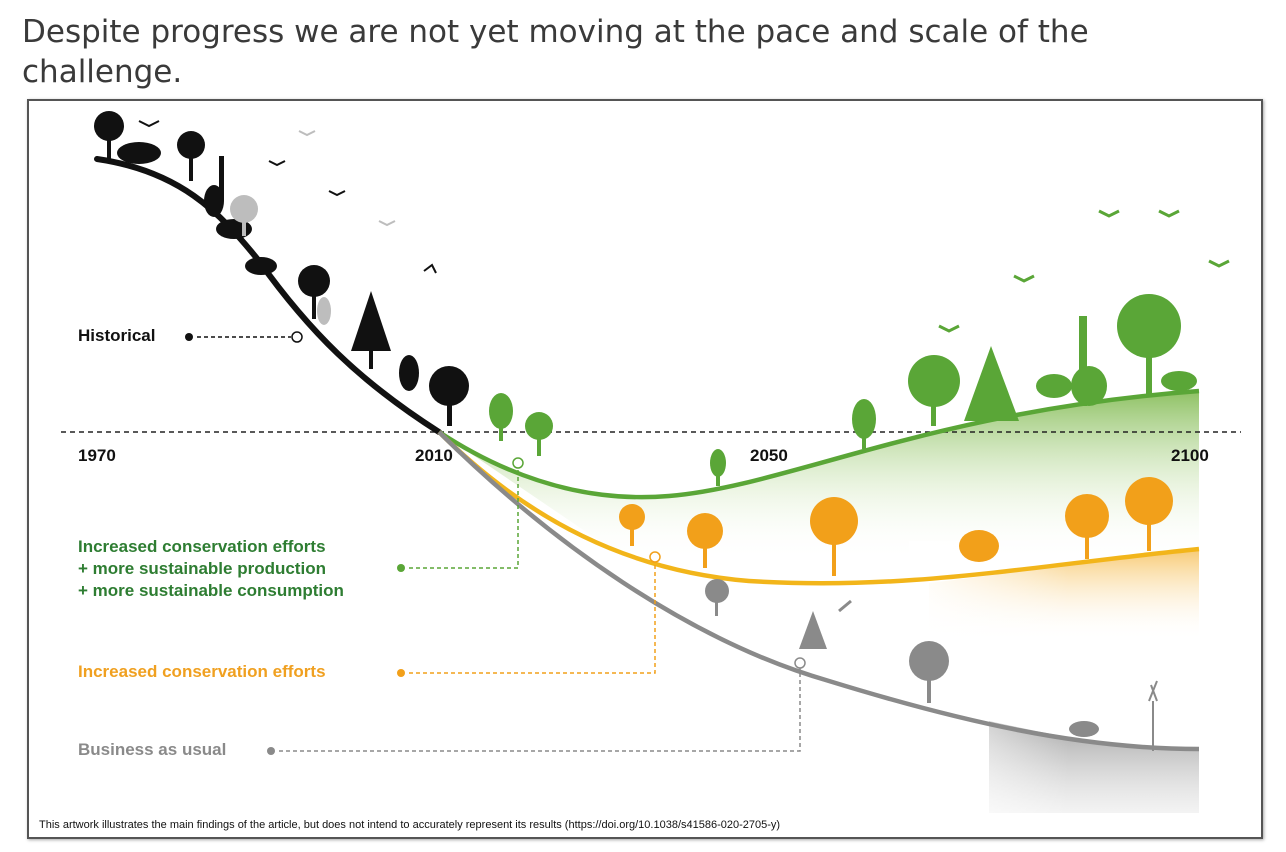  I want to click on historical-wildlife-illustration, so click(281, 268).